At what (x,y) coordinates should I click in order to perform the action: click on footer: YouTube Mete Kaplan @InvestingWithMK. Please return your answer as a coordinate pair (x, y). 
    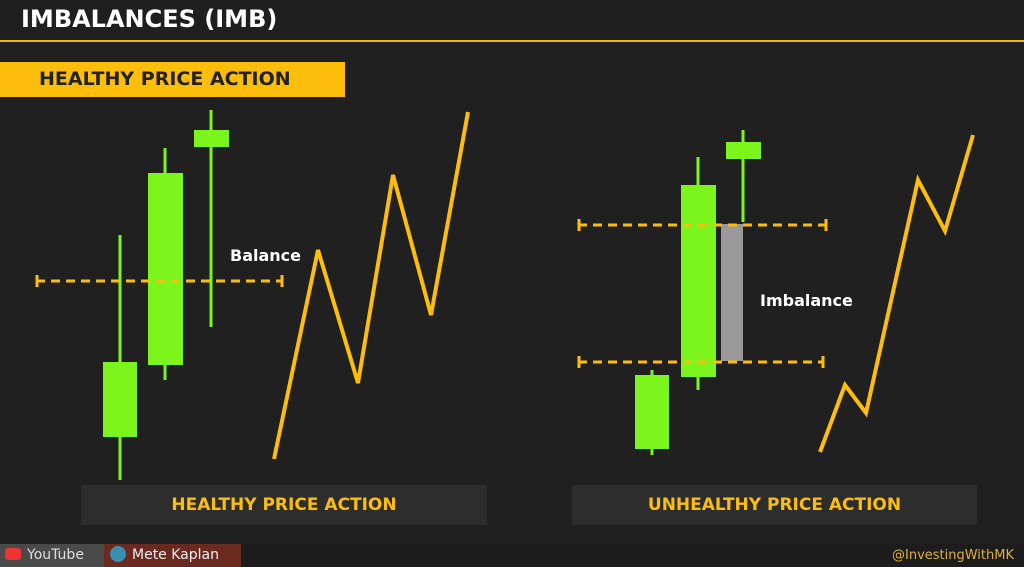
    Looking at the image, I should click on (512, 555).